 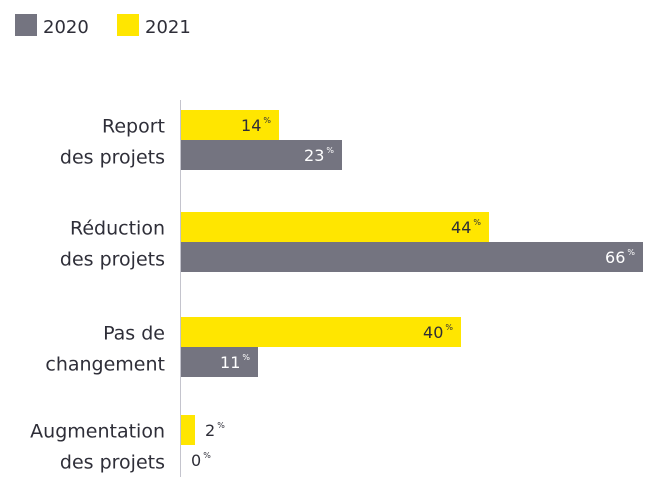 I want to click on value-label: 40%, so click(x=438, y=332).